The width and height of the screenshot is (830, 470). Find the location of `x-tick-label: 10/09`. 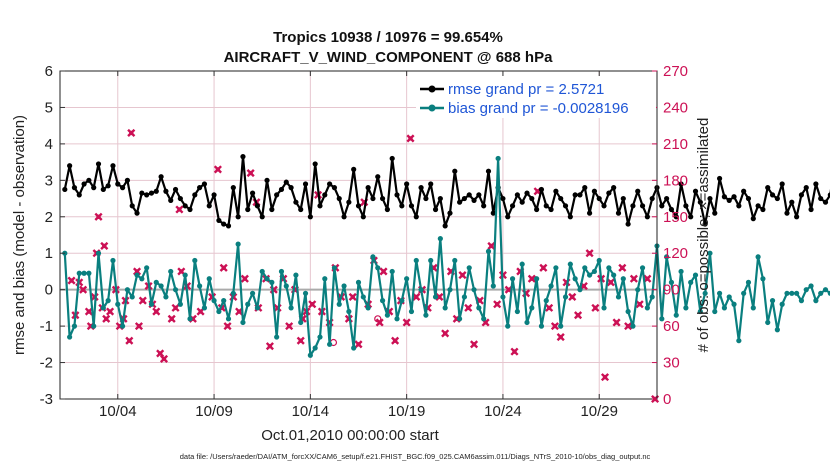

x-tick-label: 10/09 is located at coordinates (214, 411).